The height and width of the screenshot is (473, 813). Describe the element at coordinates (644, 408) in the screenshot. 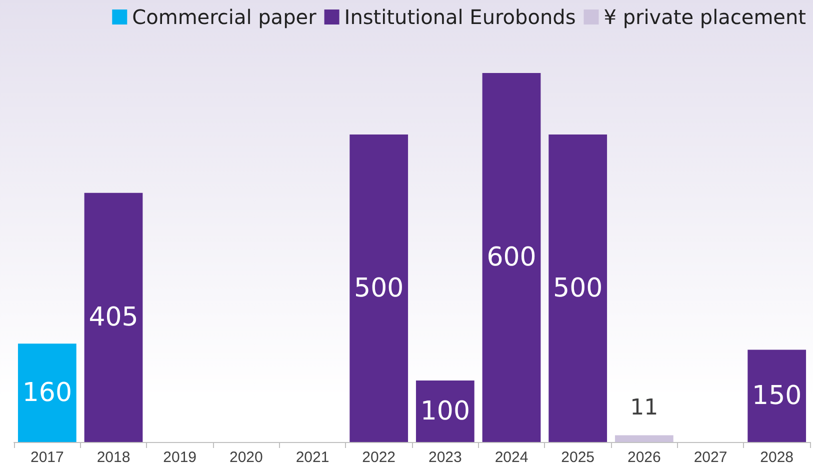

I see `data-label: 11` at that location.